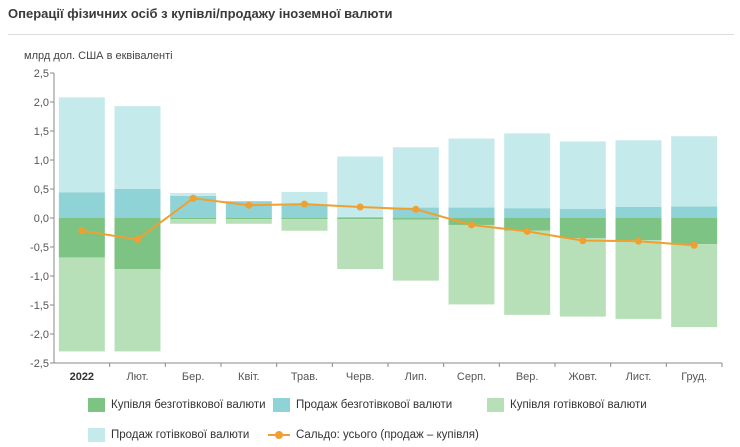 This screenshot has height=447, width=740. I want to click on x-tick-label: Черв., so click(360, 377).